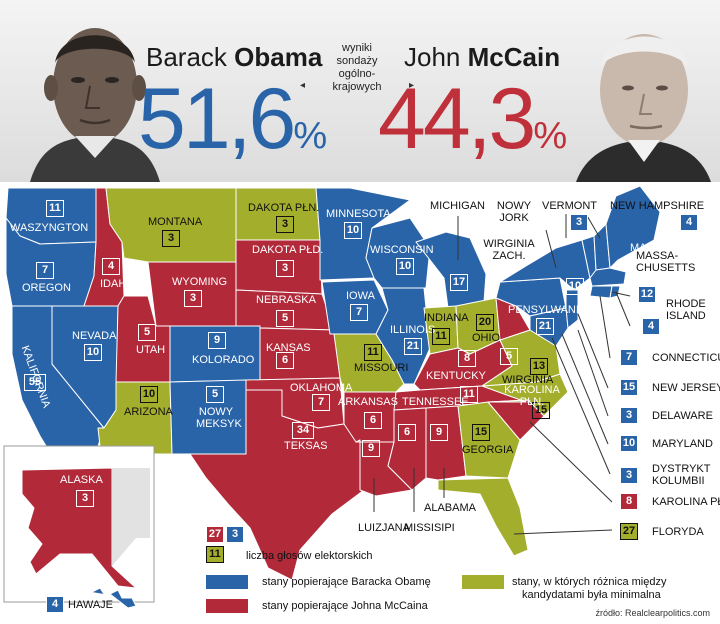 The image size is (720, 624). Describe the element at coordinates (629, 357) in the screenshot. I see `votes-connecticut: 7` at that location.